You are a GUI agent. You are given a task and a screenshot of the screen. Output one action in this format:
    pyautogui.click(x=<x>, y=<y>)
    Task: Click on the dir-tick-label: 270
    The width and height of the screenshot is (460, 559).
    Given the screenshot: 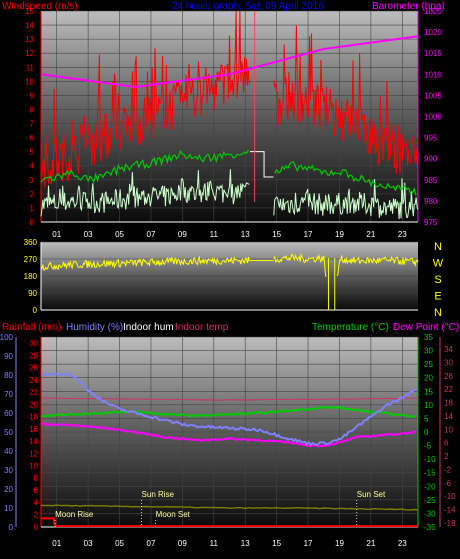 What is the action you would take?
    pyautogui.click(x=31, y=259)
    